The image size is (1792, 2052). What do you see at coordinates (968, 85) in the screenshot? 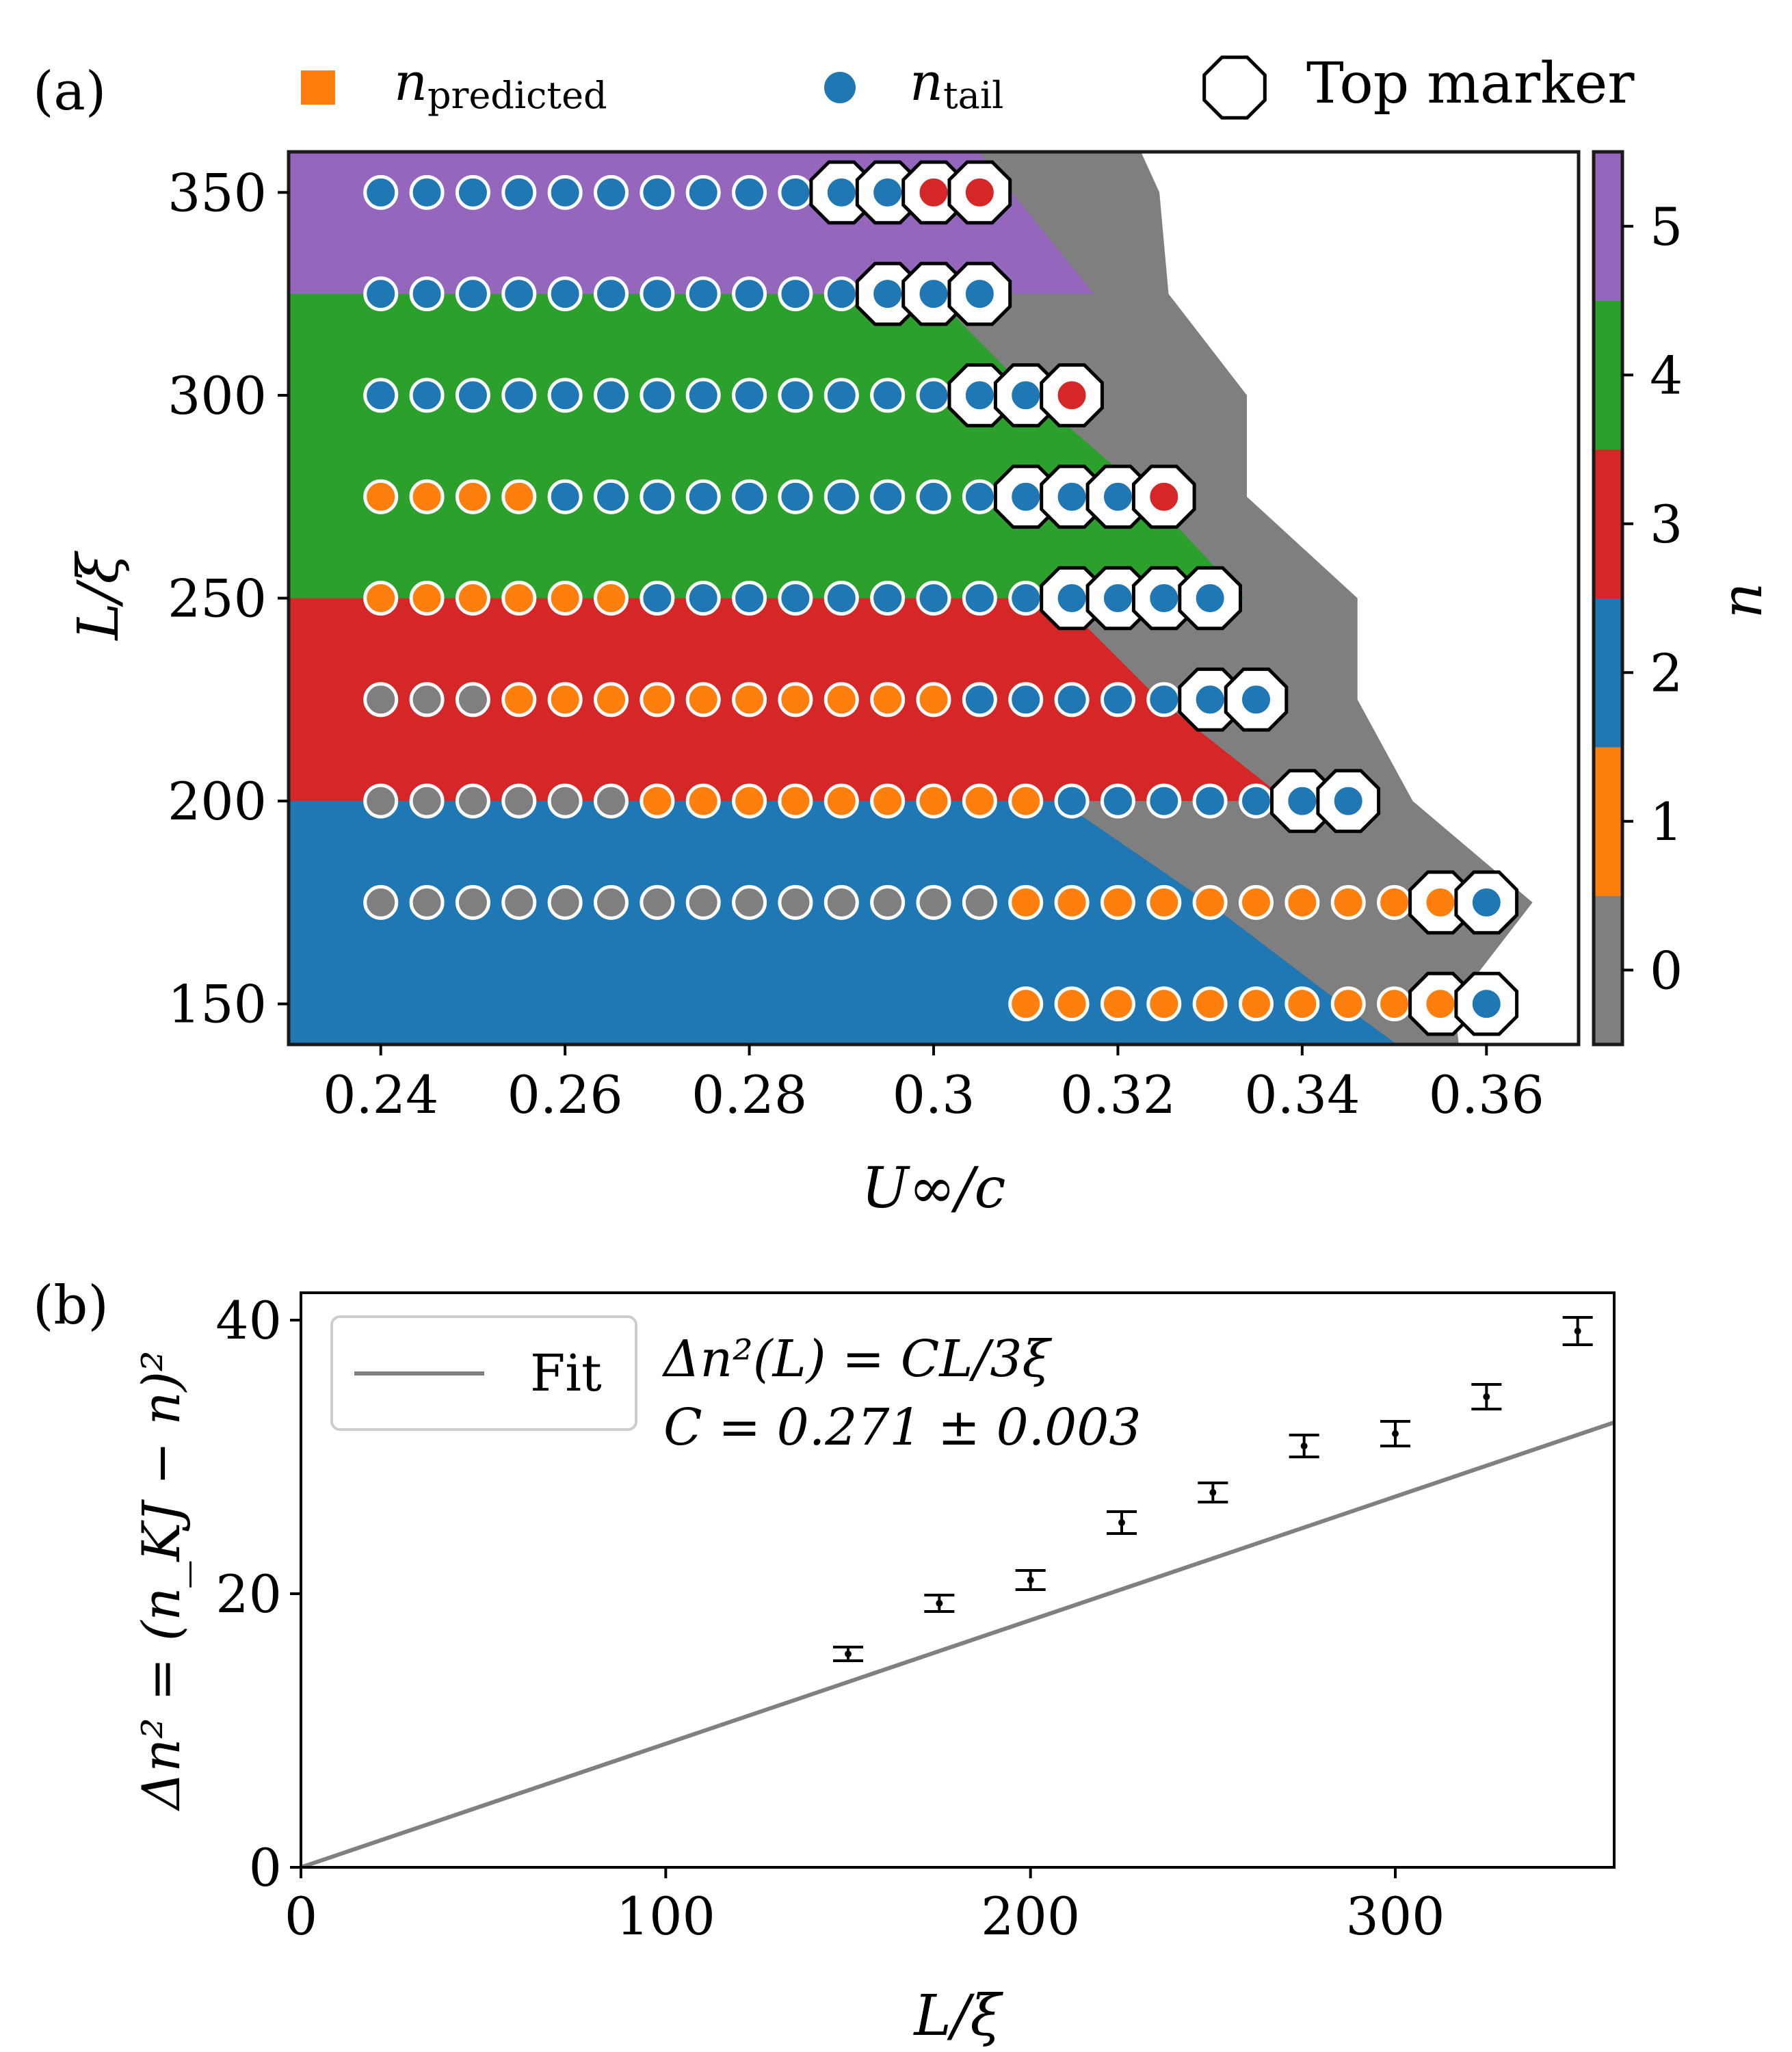
I see `legend-a: npredicted ntail Top marker` at bounding box center [968, 85].